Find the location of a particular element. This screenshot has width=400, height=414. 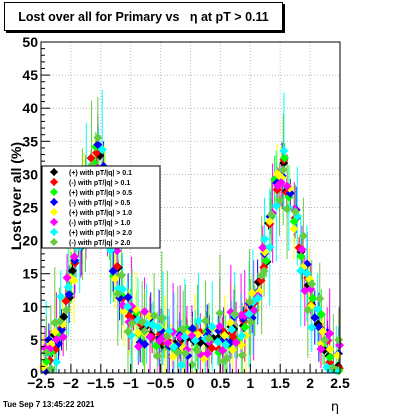

y-tick-label: 30 is located at coordinates (30, 174).